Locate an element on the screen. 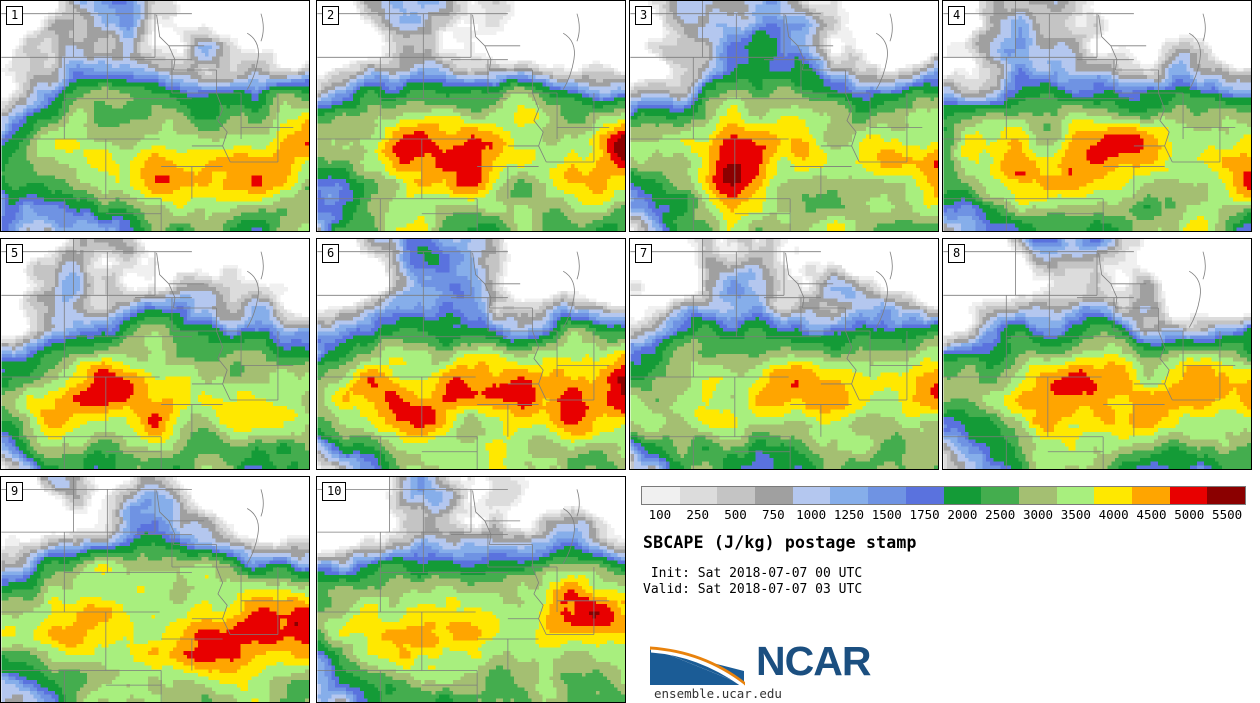  colorbar is located at coordinates (943, 495).